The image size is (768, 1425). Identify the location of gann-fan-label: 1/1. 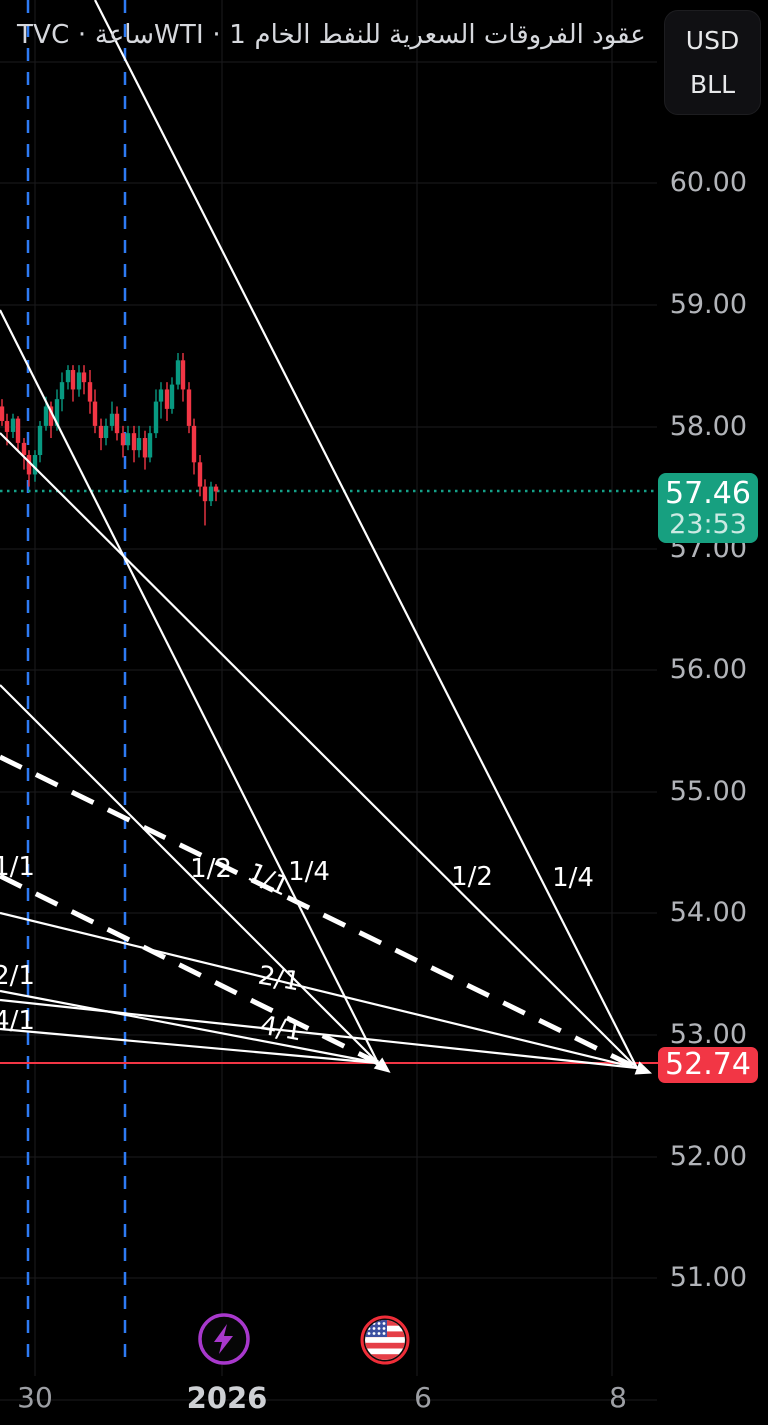
(17, 867).